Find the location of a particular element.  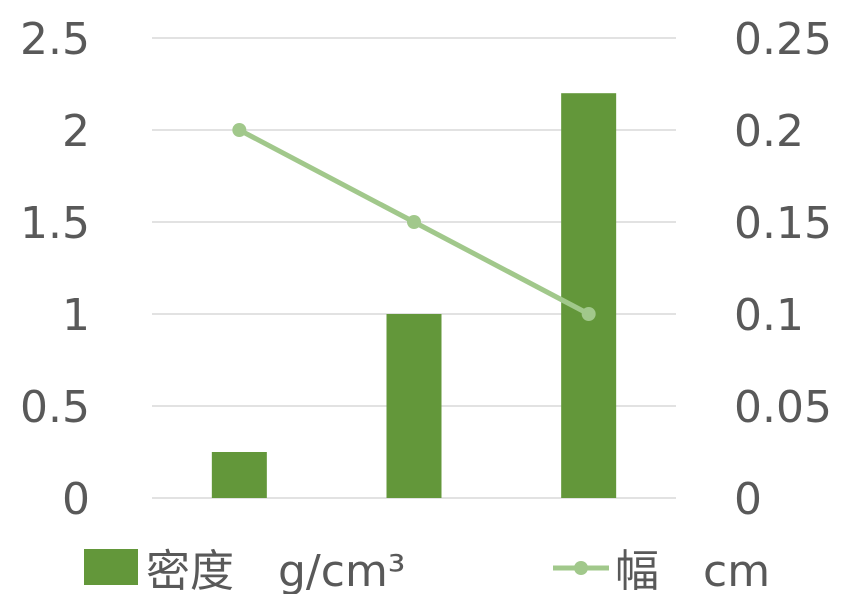

legend-label-width: 幅 cm is located at coordinates (692, 570).